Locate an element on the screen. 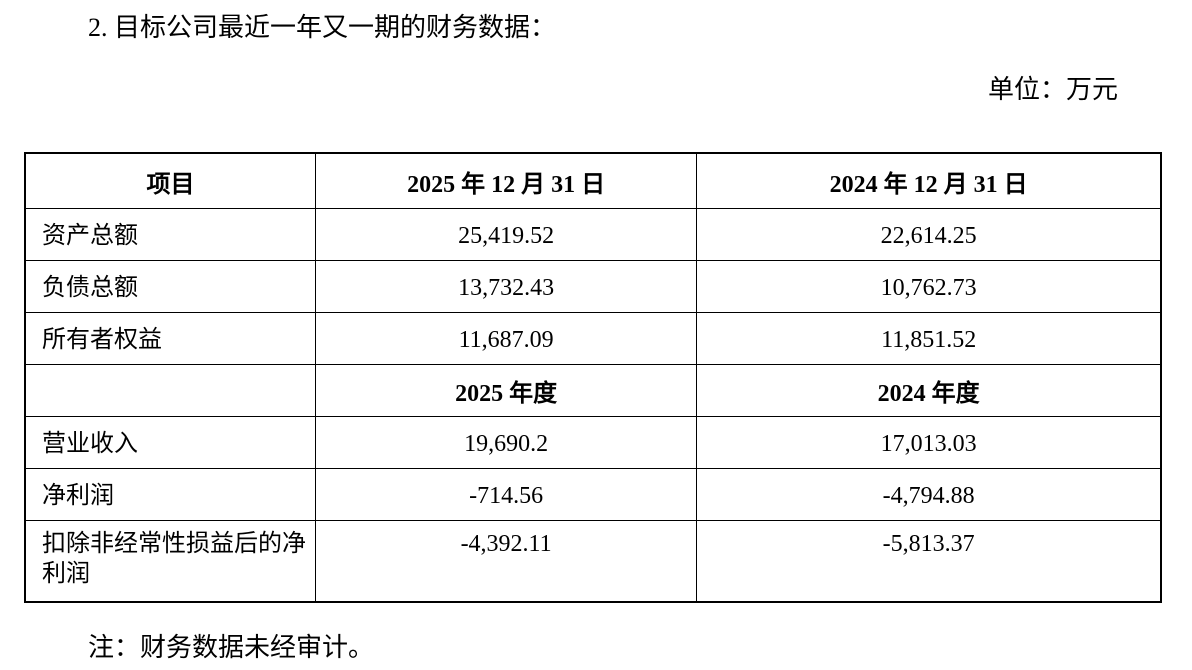 The height and width of the screenshot is (670, 1192). row-label: 所有者权益 is located at coordinates (170, 338).